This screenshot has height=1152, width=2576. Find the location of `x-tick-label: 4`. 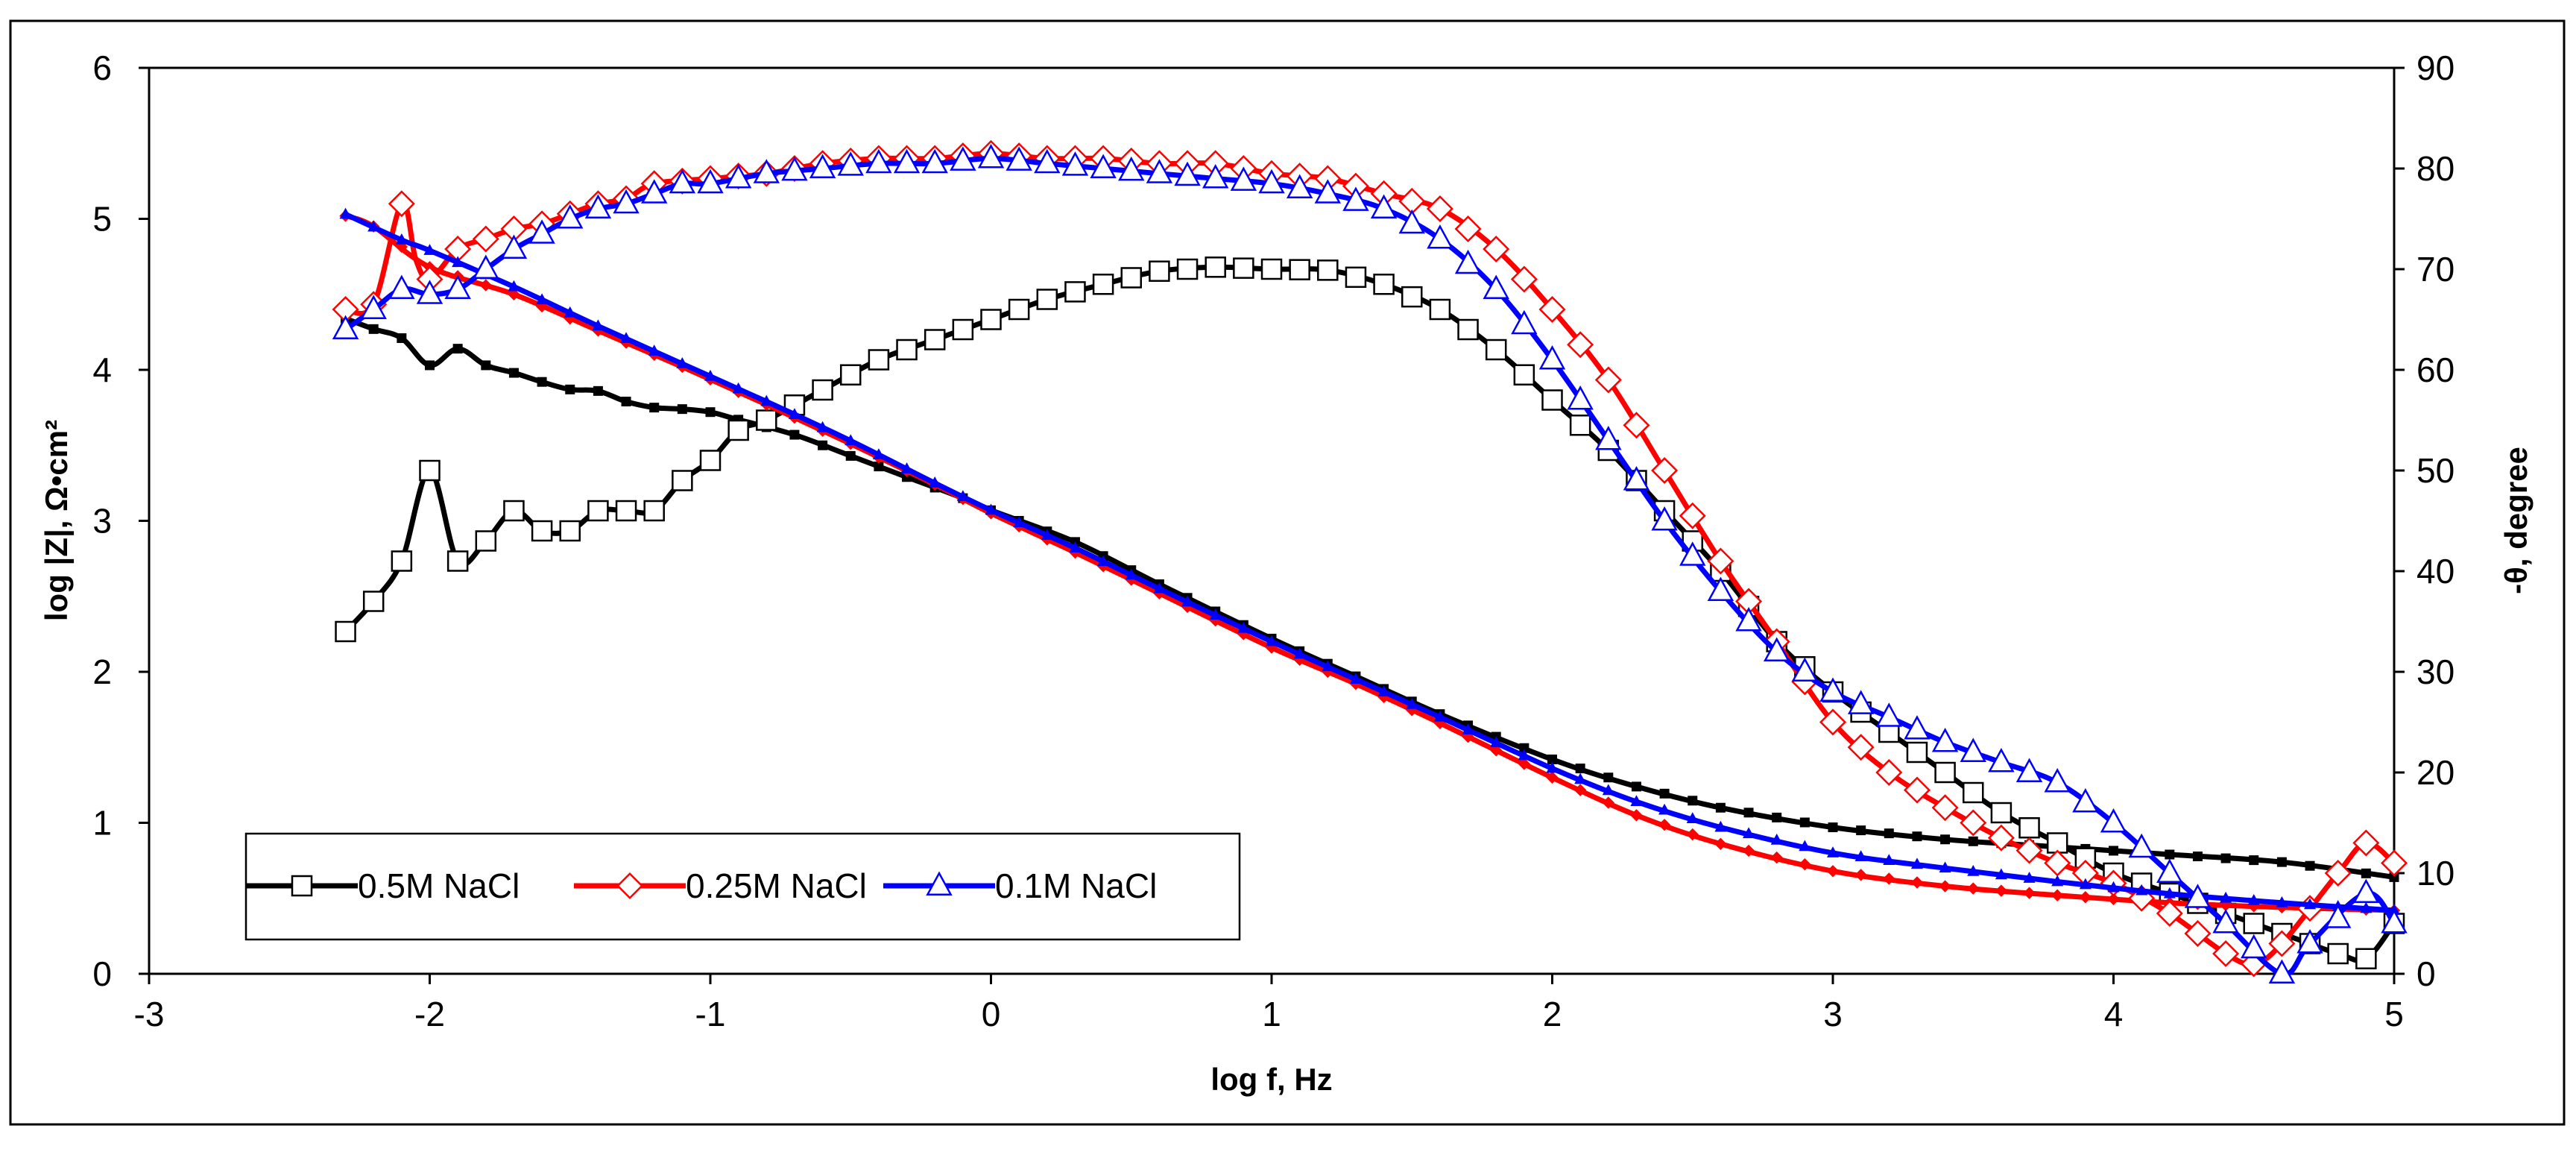

x-tick-label: 4 is located at coordinates (2114, 1014).